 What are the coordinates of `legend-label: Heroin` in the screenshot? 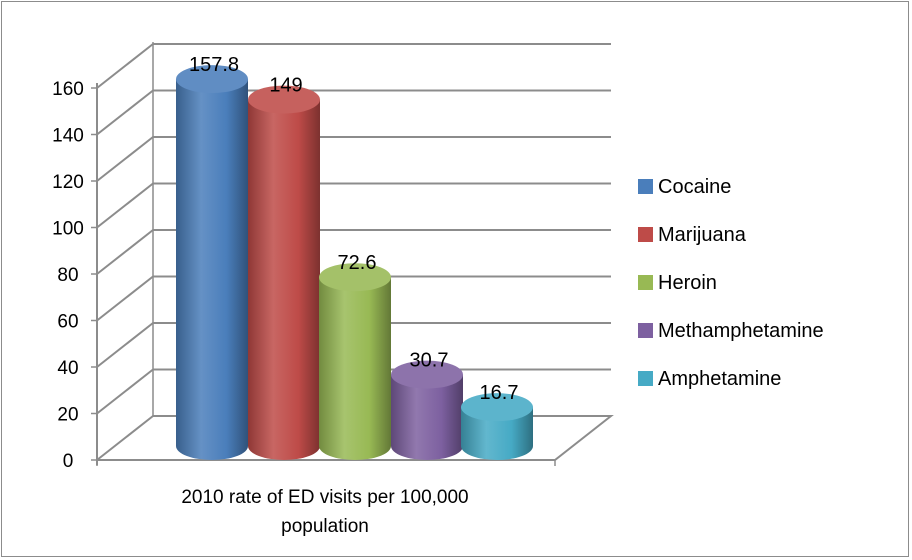 It's located at (687, 283).